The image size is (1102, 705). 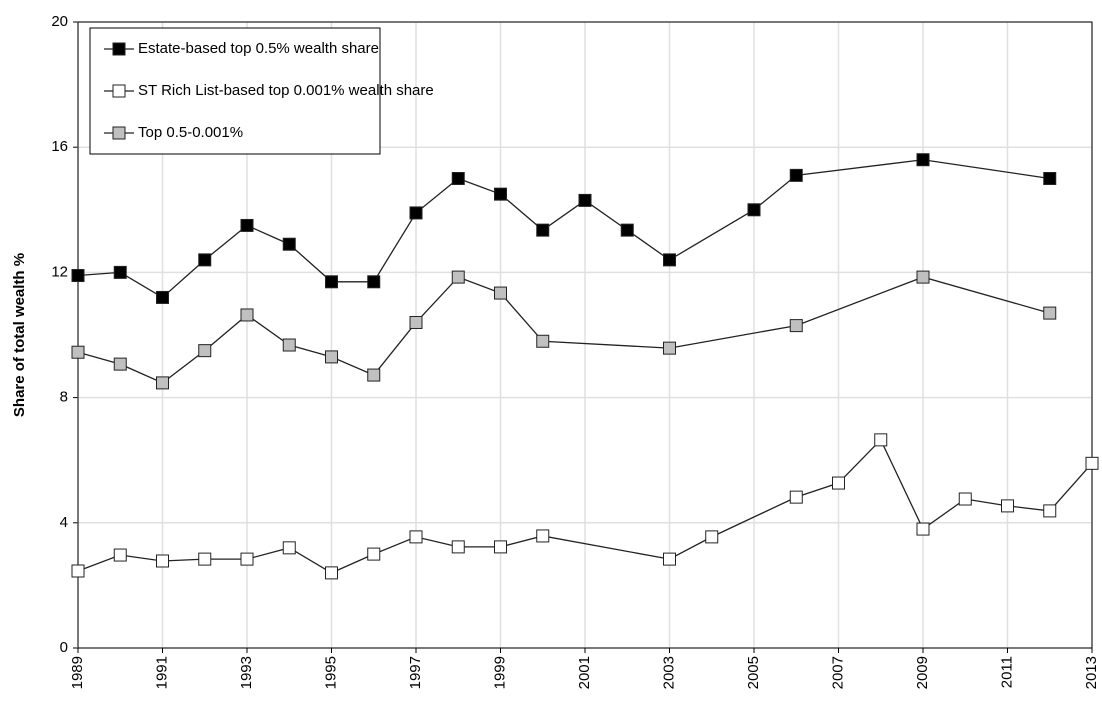 I want to click on x-tick-label: 2007, so click(x=837, y=672).